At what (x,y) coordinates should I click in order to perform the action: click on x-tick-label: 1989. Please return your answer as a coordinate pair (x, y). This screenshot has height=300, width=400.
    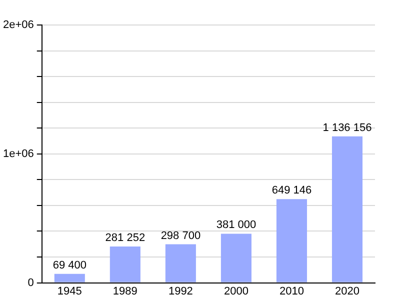
    Looking at the image, I should click on (125, 291).